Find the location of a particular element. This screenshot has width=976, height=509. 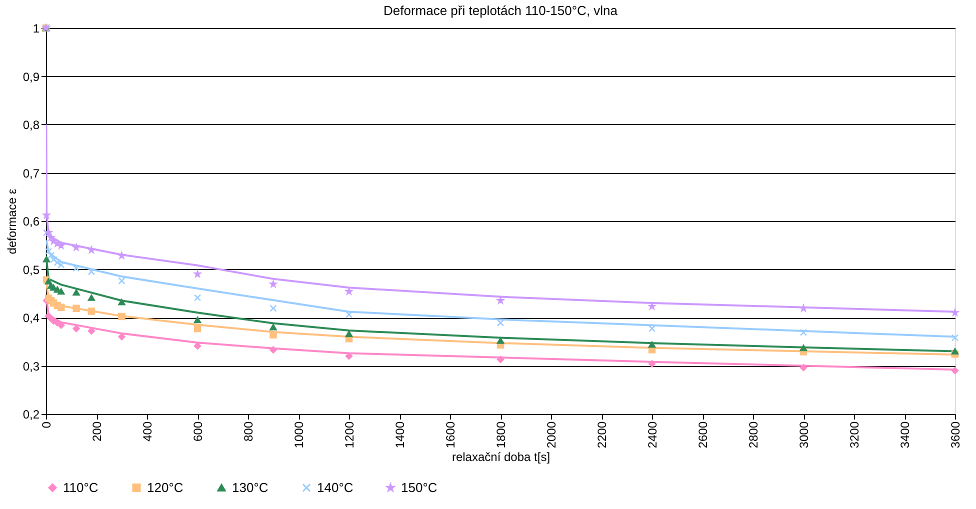

y-tick-label: 0,6 is located at coordinates (31, 221).